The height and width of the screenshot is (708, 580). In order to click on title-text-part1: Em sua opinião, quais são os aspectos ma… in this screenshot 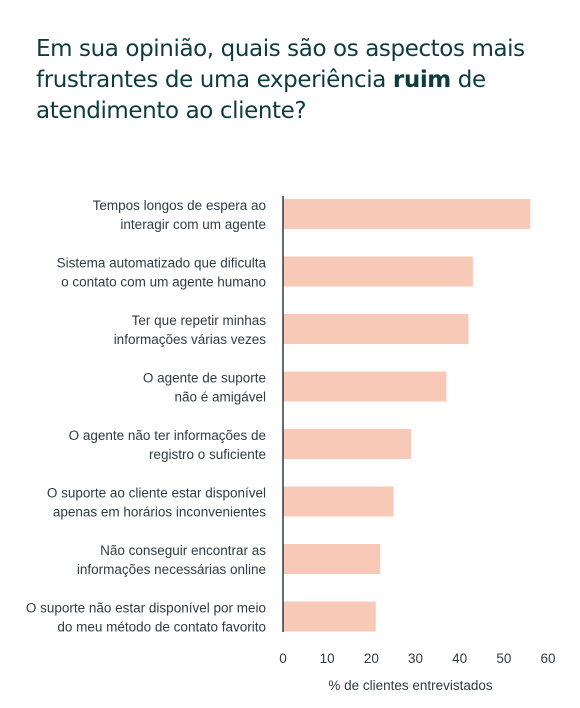, I will do `click(280, 64)`.